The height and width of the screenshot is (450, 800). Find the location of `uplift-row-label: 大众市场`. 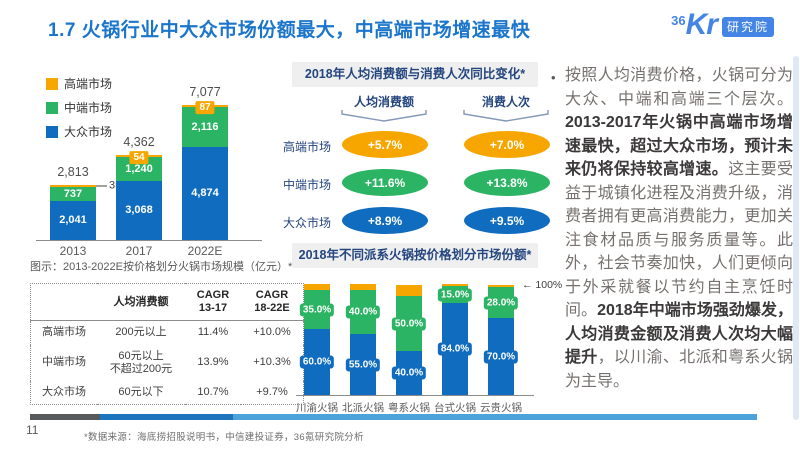

uplift-row-label: 大众市场 is located at coordinates (307, 223).